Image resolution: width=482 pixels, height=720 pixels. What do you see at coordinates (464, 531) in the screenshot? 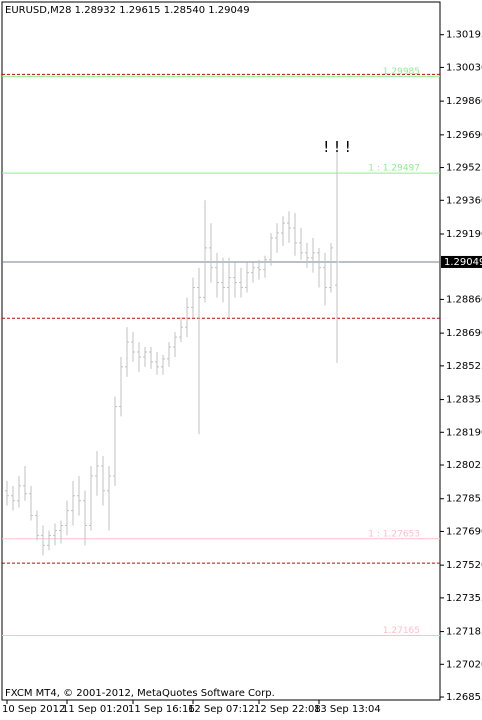
I see `y-tick-label: 1.27690` at bounding box center [464, 531].